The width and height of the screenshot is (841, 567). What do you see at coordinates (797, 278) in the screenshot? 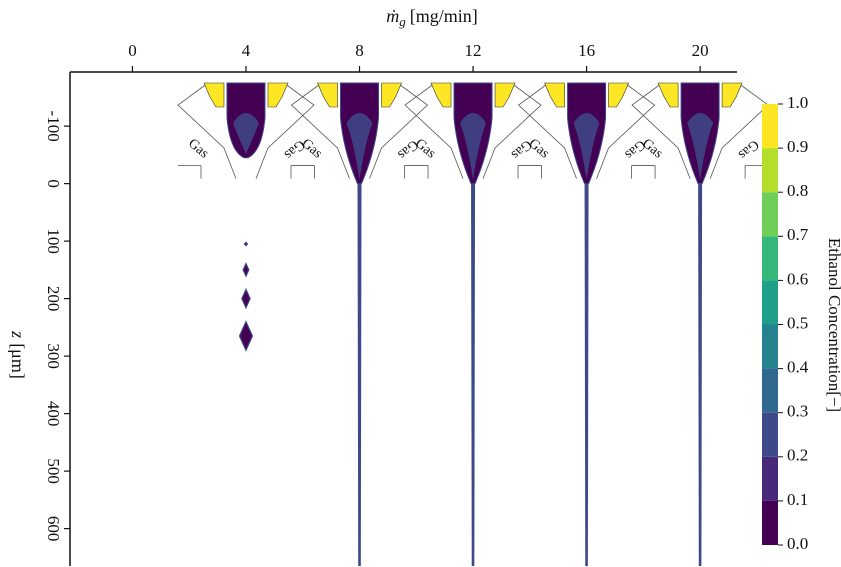
I see `colorbar-tick-label: 0.6` at bounding box center [797, 278].